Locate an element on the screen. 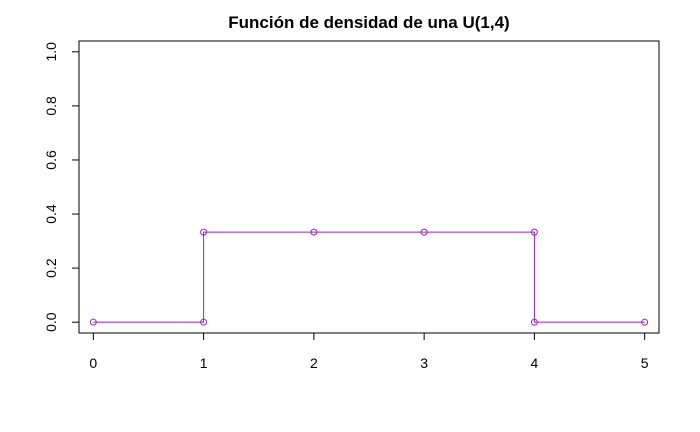 This screenshot has height=432, width=700. y-tick-label: 0.6 is located at coordinates (51, 160).